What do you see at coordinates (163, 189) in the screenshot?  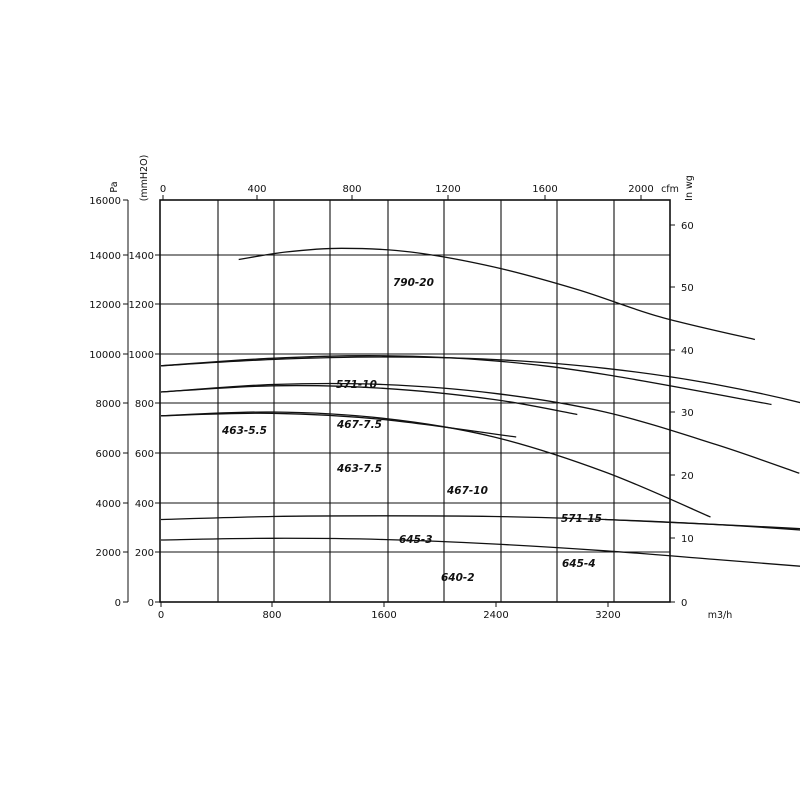 I see `x-top-tick-label: 0` at bounding box center [163, 189].